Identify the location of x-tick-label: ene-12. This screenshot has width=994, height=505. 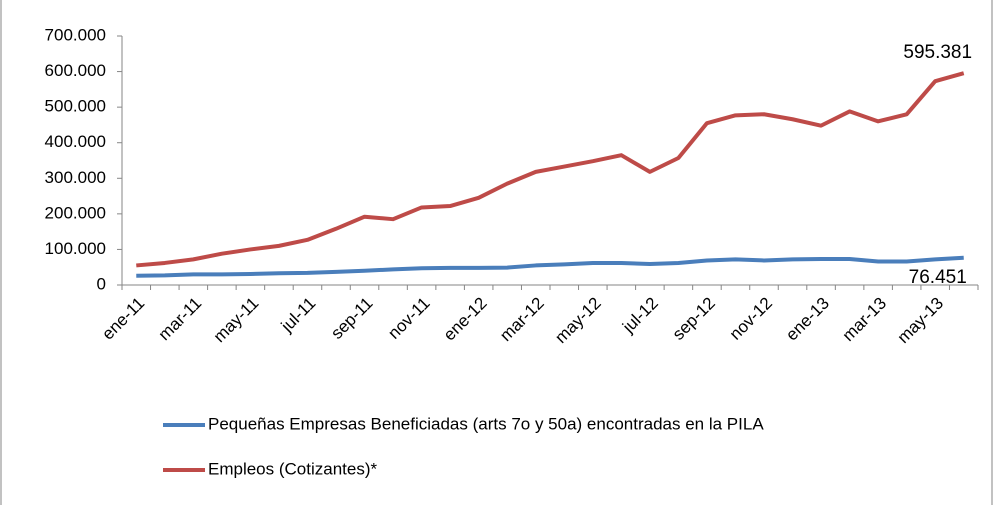
(465, 319).